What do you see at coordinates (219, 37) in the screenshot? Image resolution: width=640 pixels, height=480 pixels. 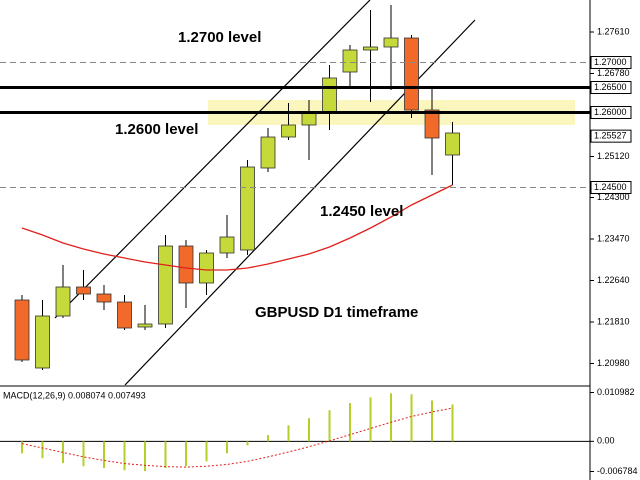 I see `annotation: 1.2700 level` at bounding box center [219, 37].